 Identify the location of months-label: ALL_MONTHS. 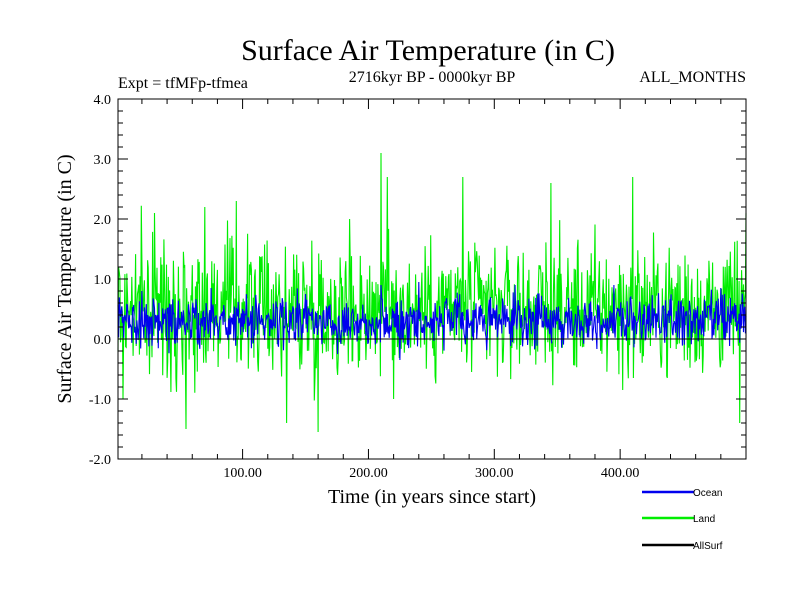
(692, 77).